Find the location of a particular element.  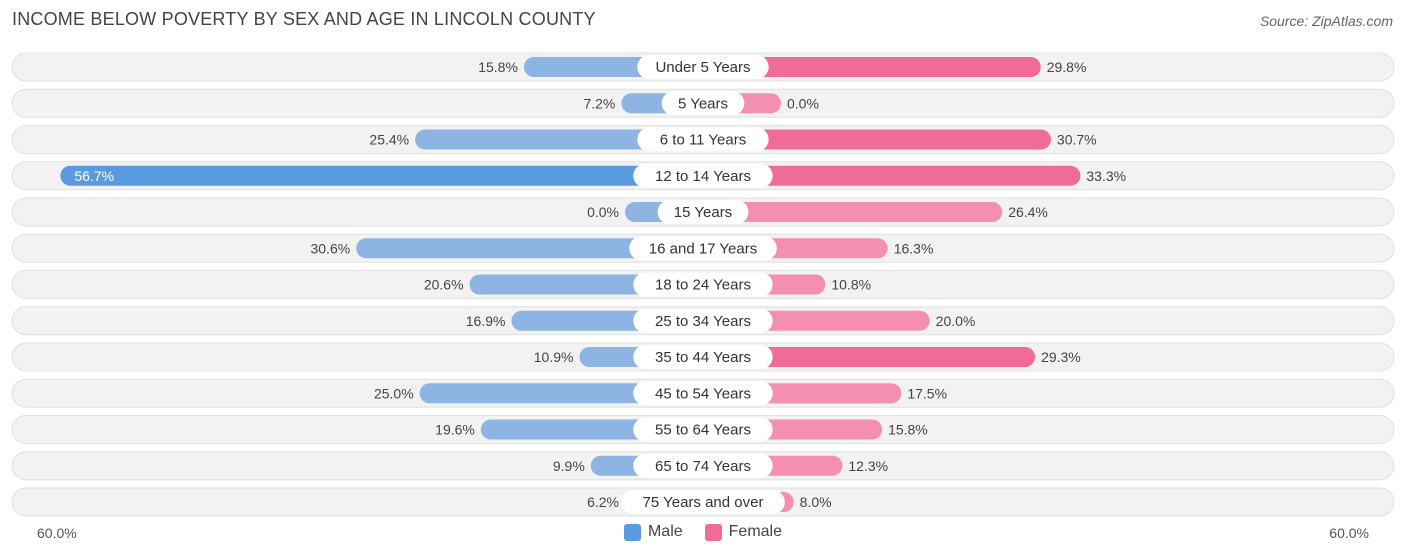

value-label-male: 10.9% is located at coordinates (554, 357).